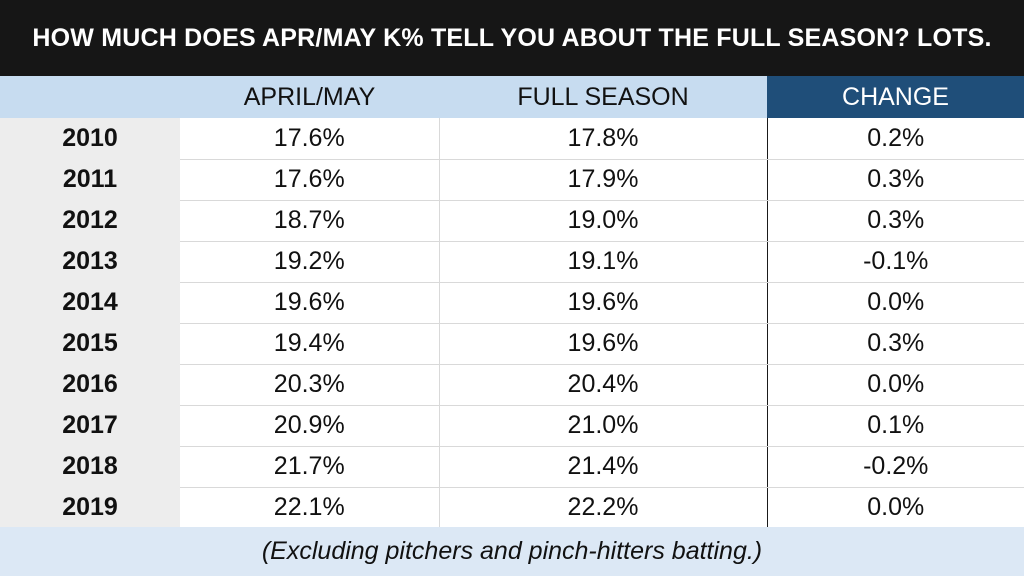 The image size is (1024, 576). What do you see at coordinates (603, 97) in the screenshot?
I see `header-full-season: FULL SEASON` at bounding box center [603, 97].